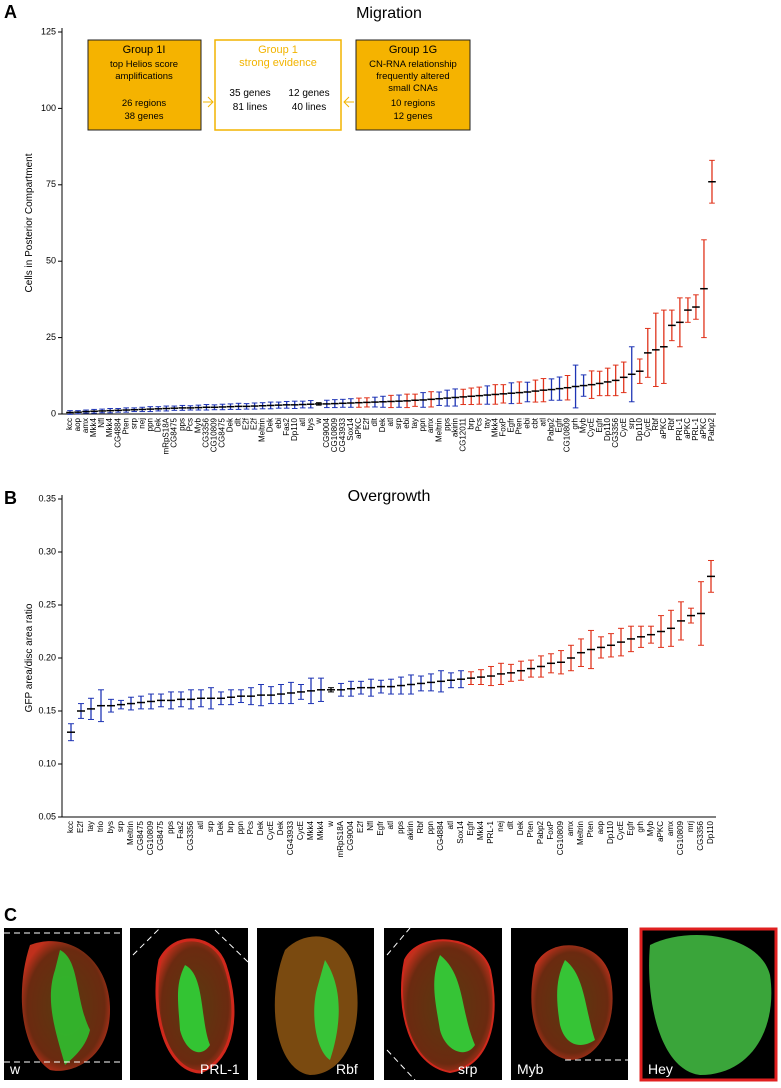 The image size is (781, 1088). Describe the element at coordinates (141, 423) in the screenshot. I see `x-tick-label: nej` at that location.